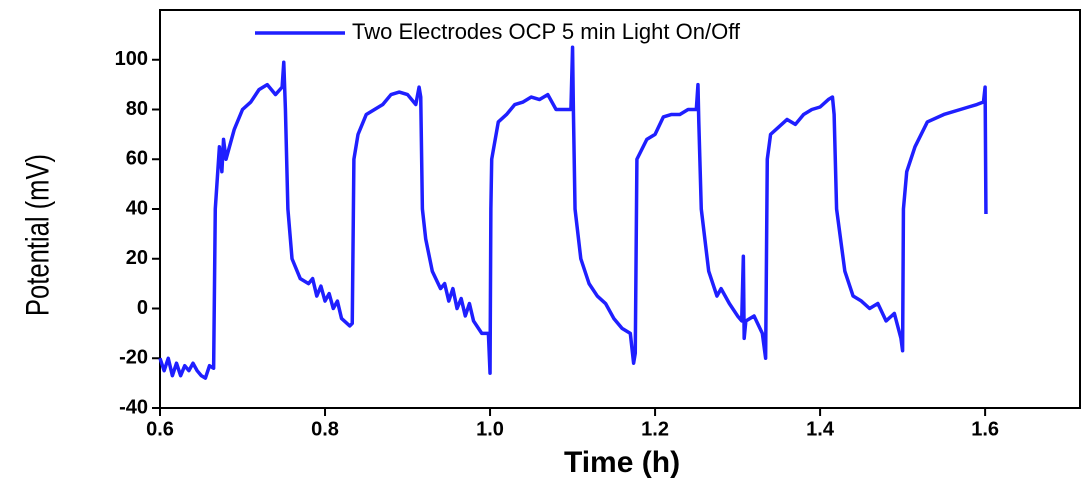 This screenshot has height=479, width=1084. Describe the element at coordinates (985, 429) in the screenshot. I see `x-tick-label: 1.6` at that location.